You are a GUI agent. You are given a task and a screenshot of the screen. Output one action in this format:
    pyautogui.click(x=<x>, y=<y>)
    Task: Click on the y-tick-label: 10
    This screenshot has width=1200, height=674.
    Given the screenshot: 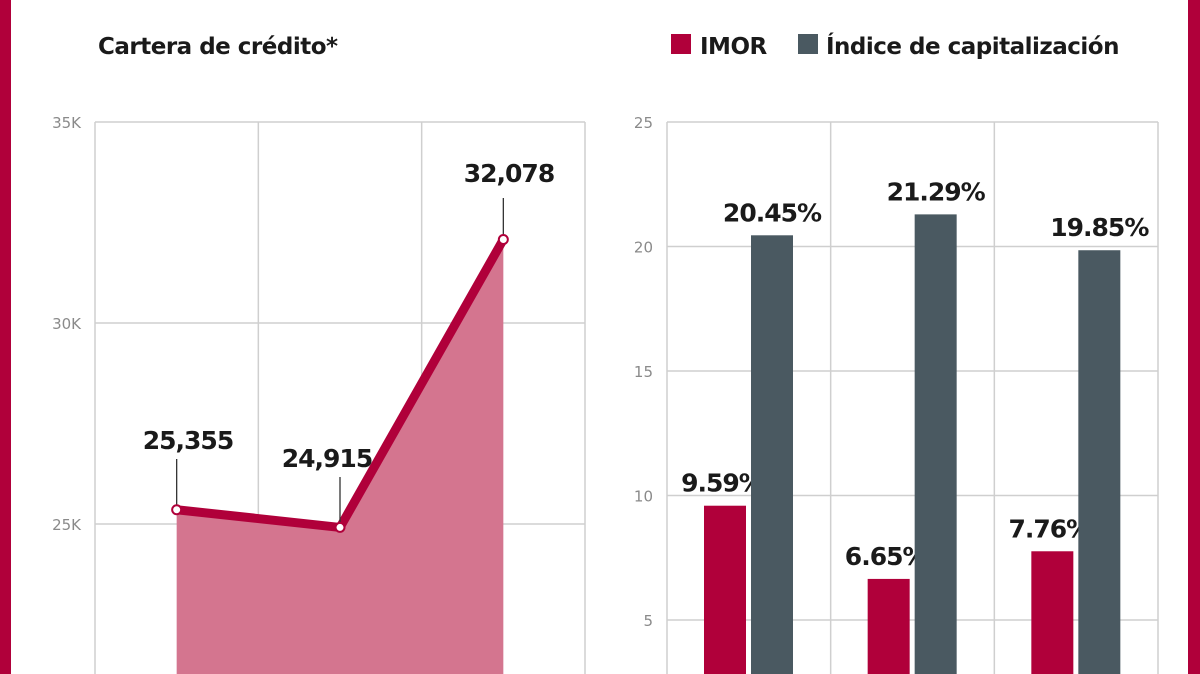 What is the action you would take?
    pyautogui.click(x=643, y=497)
    